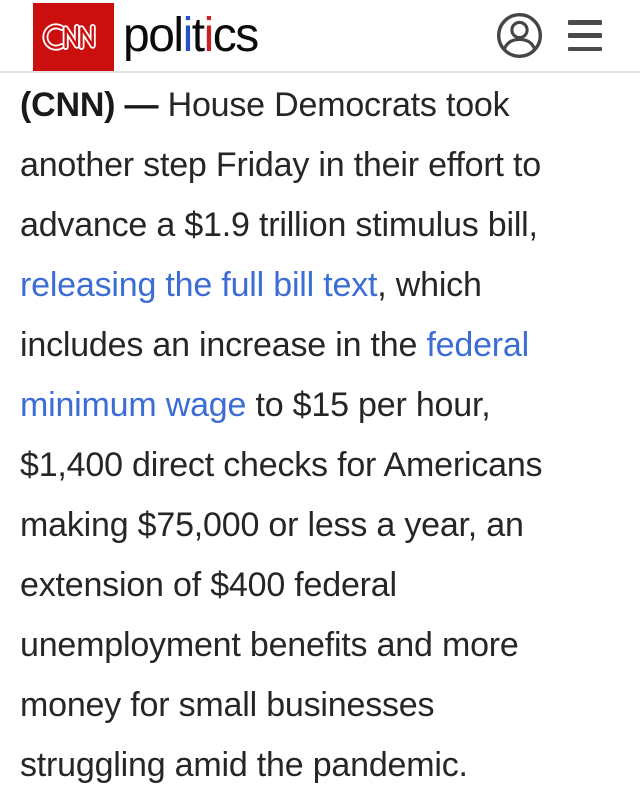 This screenshot has width=640, height=793. What do you see at coordinates (133, 405) in the screenshot?
I see `article-link: minimum wage` at bounding box center [133, 405].